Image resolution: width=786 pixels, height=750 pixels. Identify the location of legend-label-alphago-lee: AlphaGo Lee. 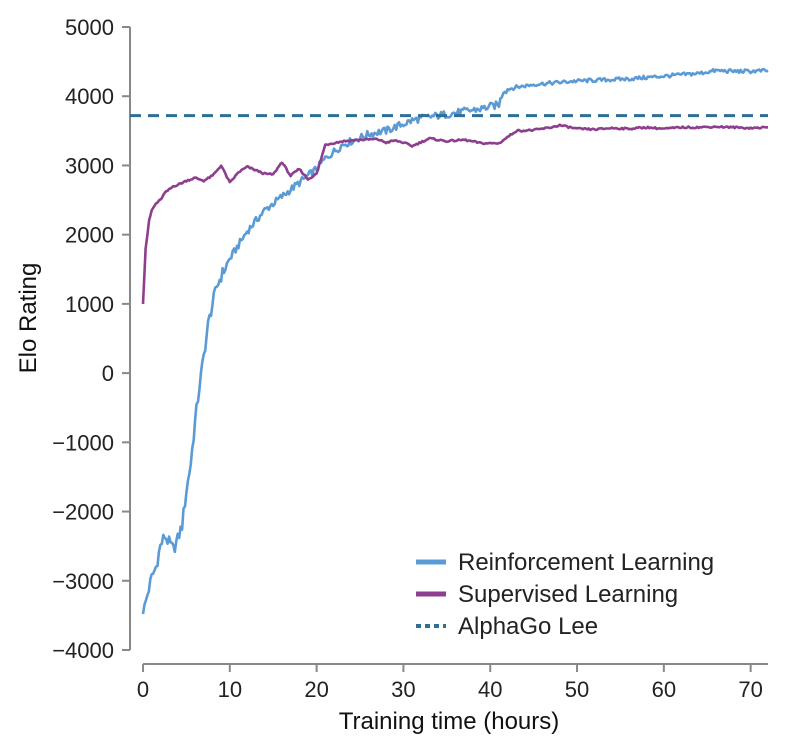
(528, 626).